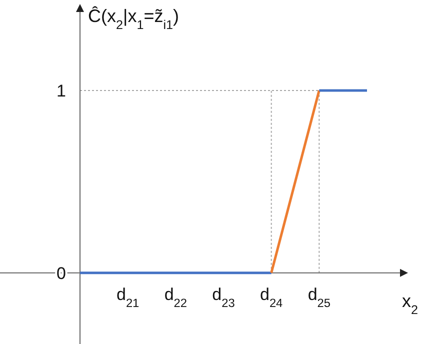 The image size is (423, 344). I want to click on x-tick-label: d$_{22}$, so click(176, 297).